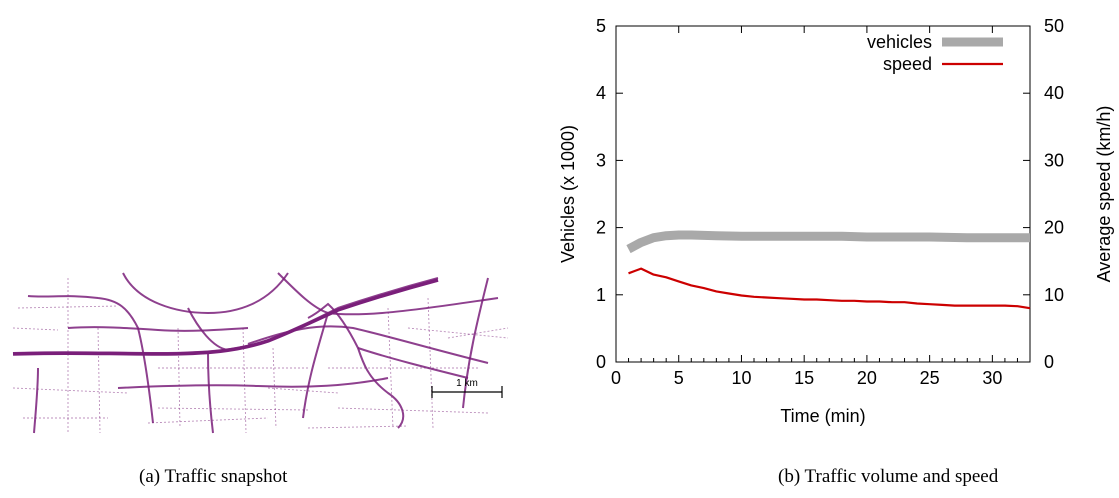  Describe the element at coordinates (992, 378) in the screenshot. I see `x-tick-label: 30` at that location.